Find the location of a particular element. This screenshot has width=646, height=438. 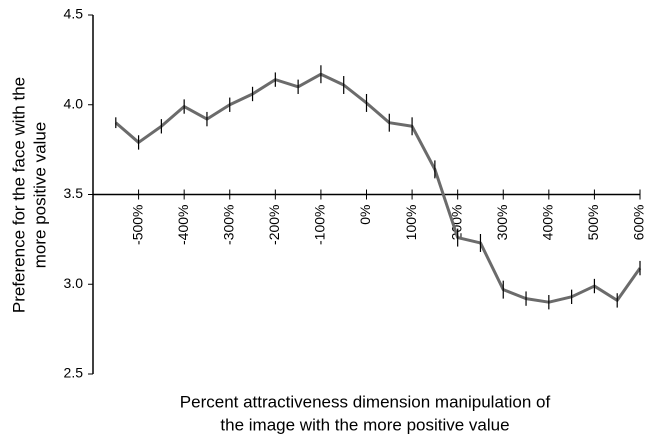

x-tick-label: 100% is located at coordinates (411, 223).